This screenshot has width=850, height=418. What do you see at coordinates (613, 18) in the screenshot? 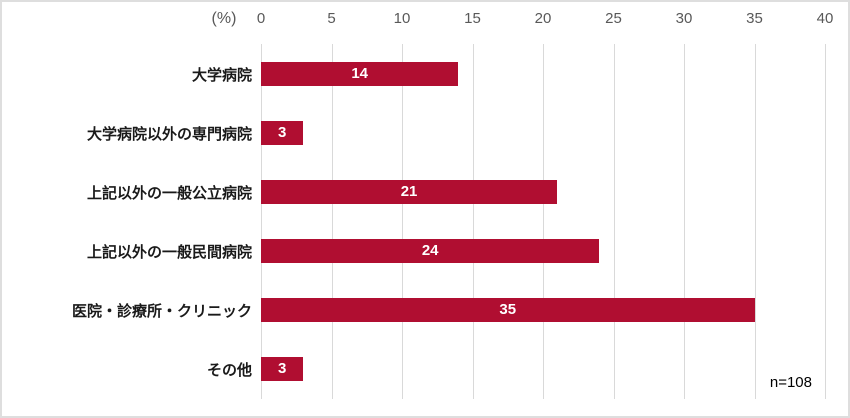
I see `x-axis-tick-label: 25` at bounding box center [613, 18].